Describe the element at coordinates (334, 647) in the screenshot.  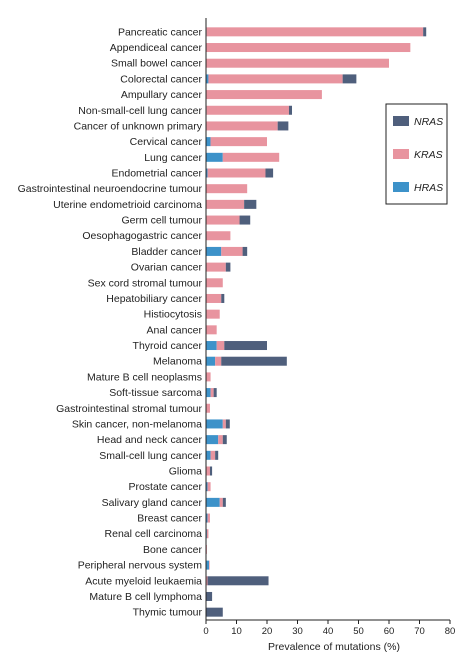
I see `x-axis-title: Prevalence of mutations (%)` at that location.